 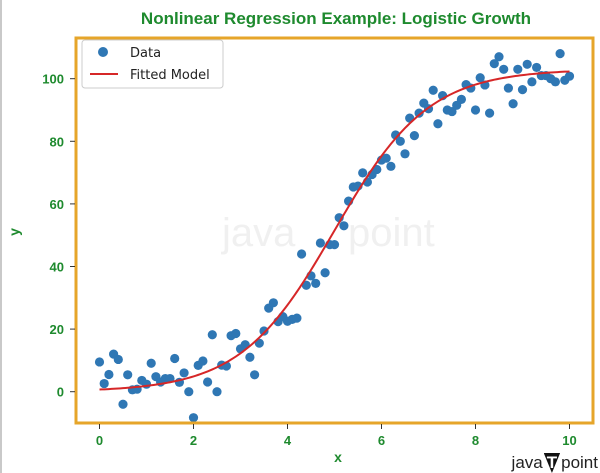 I want to click on logo-text-right: point, so click(x=579, y=462).